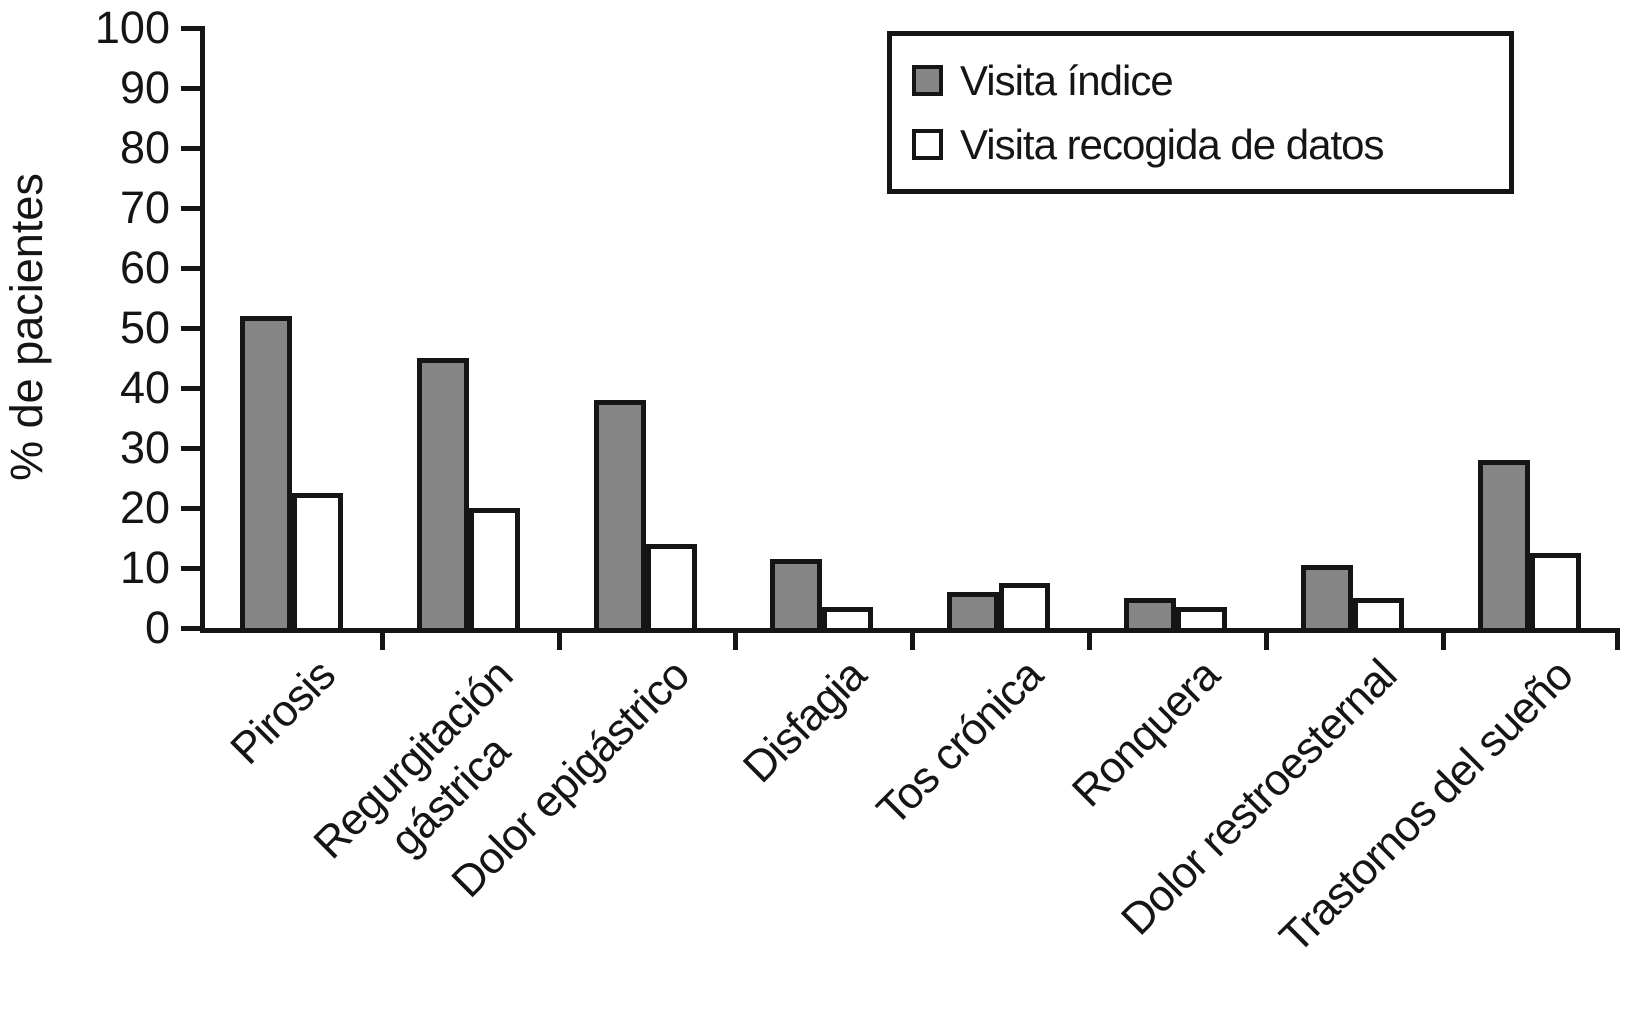  Describe the element at coordinates (1326, 599) in the screenshot. I see `bar-visita-índice-7` at that location.